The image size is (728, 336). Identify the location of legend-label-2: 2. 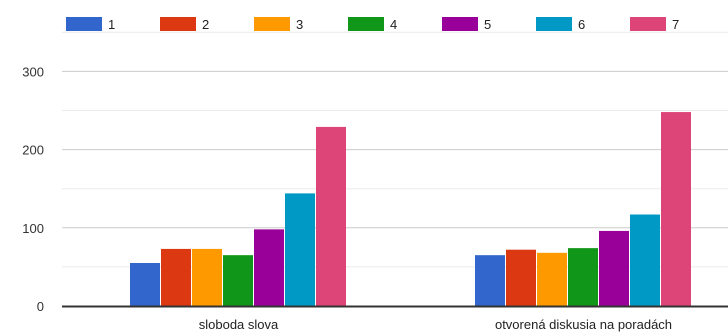
(205, 24).